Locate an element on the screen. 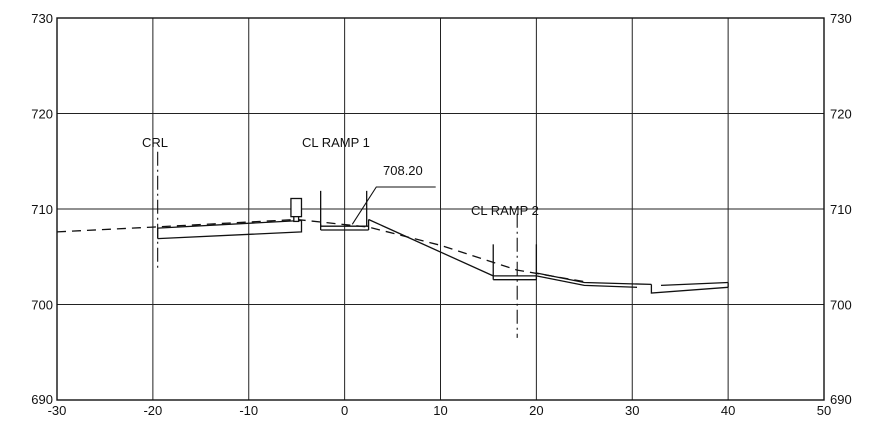 This screenshot has width=872, height=423. left-roadway-top is located at coordinates (229, 224).